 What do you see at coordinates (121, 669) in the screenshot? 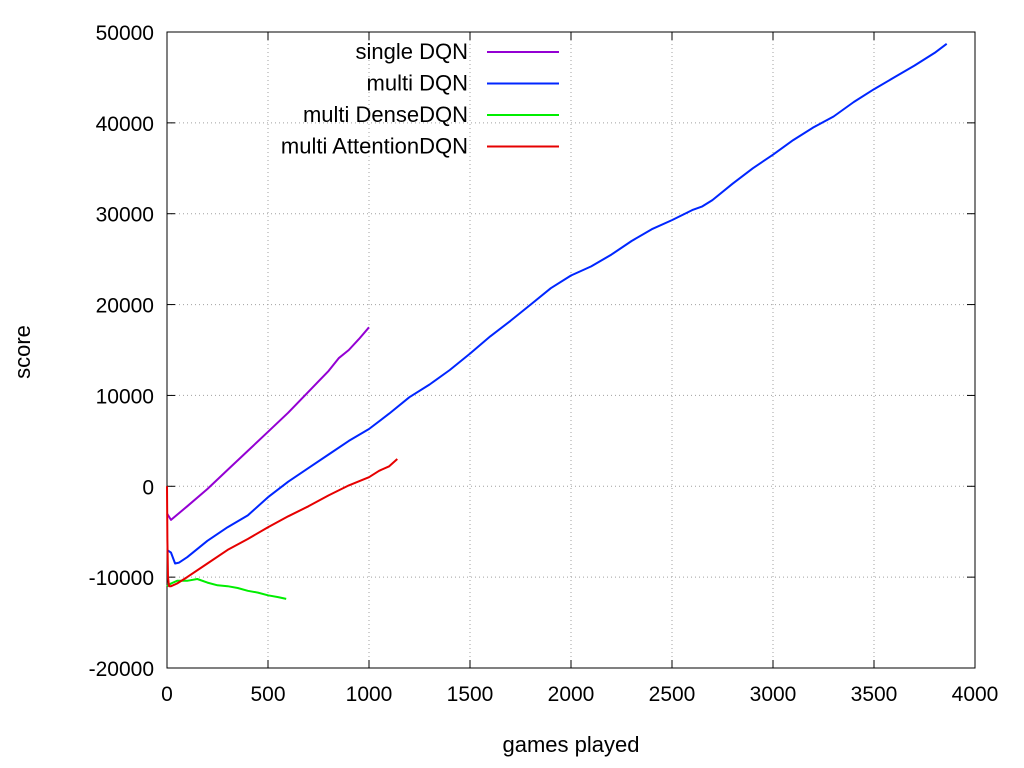
I see `y-tick-label: -20000` at bounding box center [121, 669].